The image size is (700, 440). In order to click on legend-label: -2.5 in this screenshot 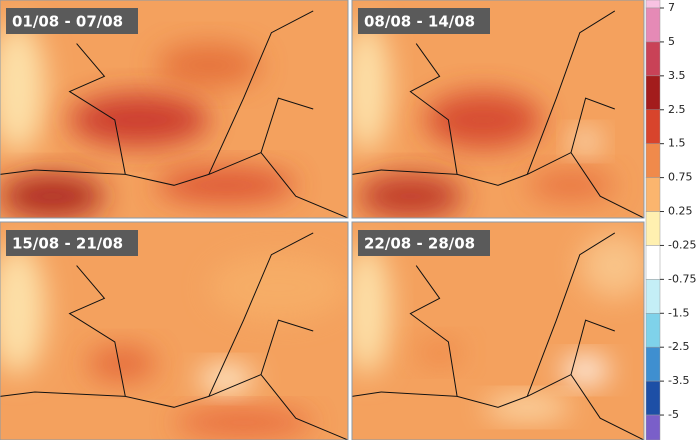, I will do `click(678, 346)`.